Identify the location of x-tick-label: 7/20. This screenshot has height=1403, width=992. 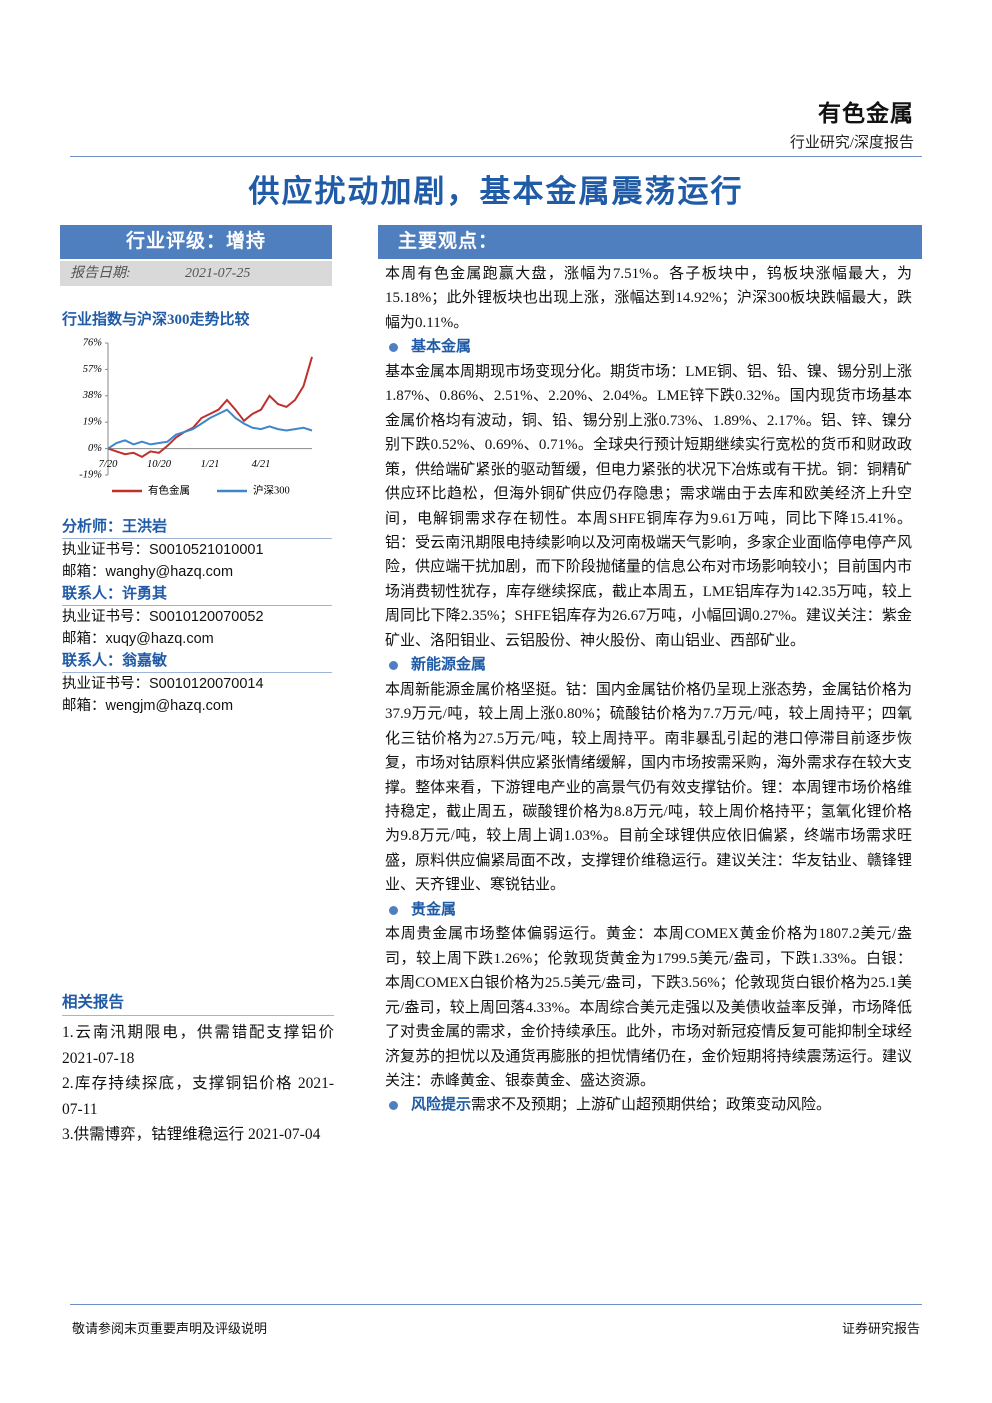
(108, 464).